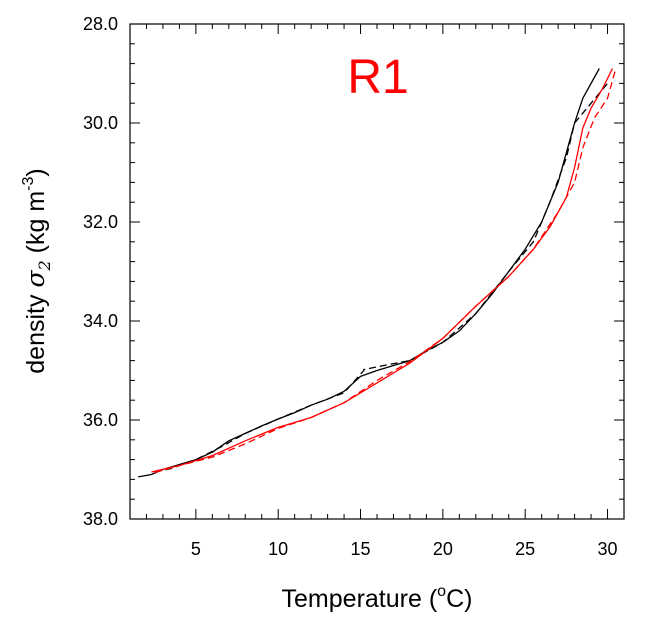  What do you see at coordinates (100, 24) in the screenshot?
I see `y-tick-label: 28.0` at bounding box center [100, 24].